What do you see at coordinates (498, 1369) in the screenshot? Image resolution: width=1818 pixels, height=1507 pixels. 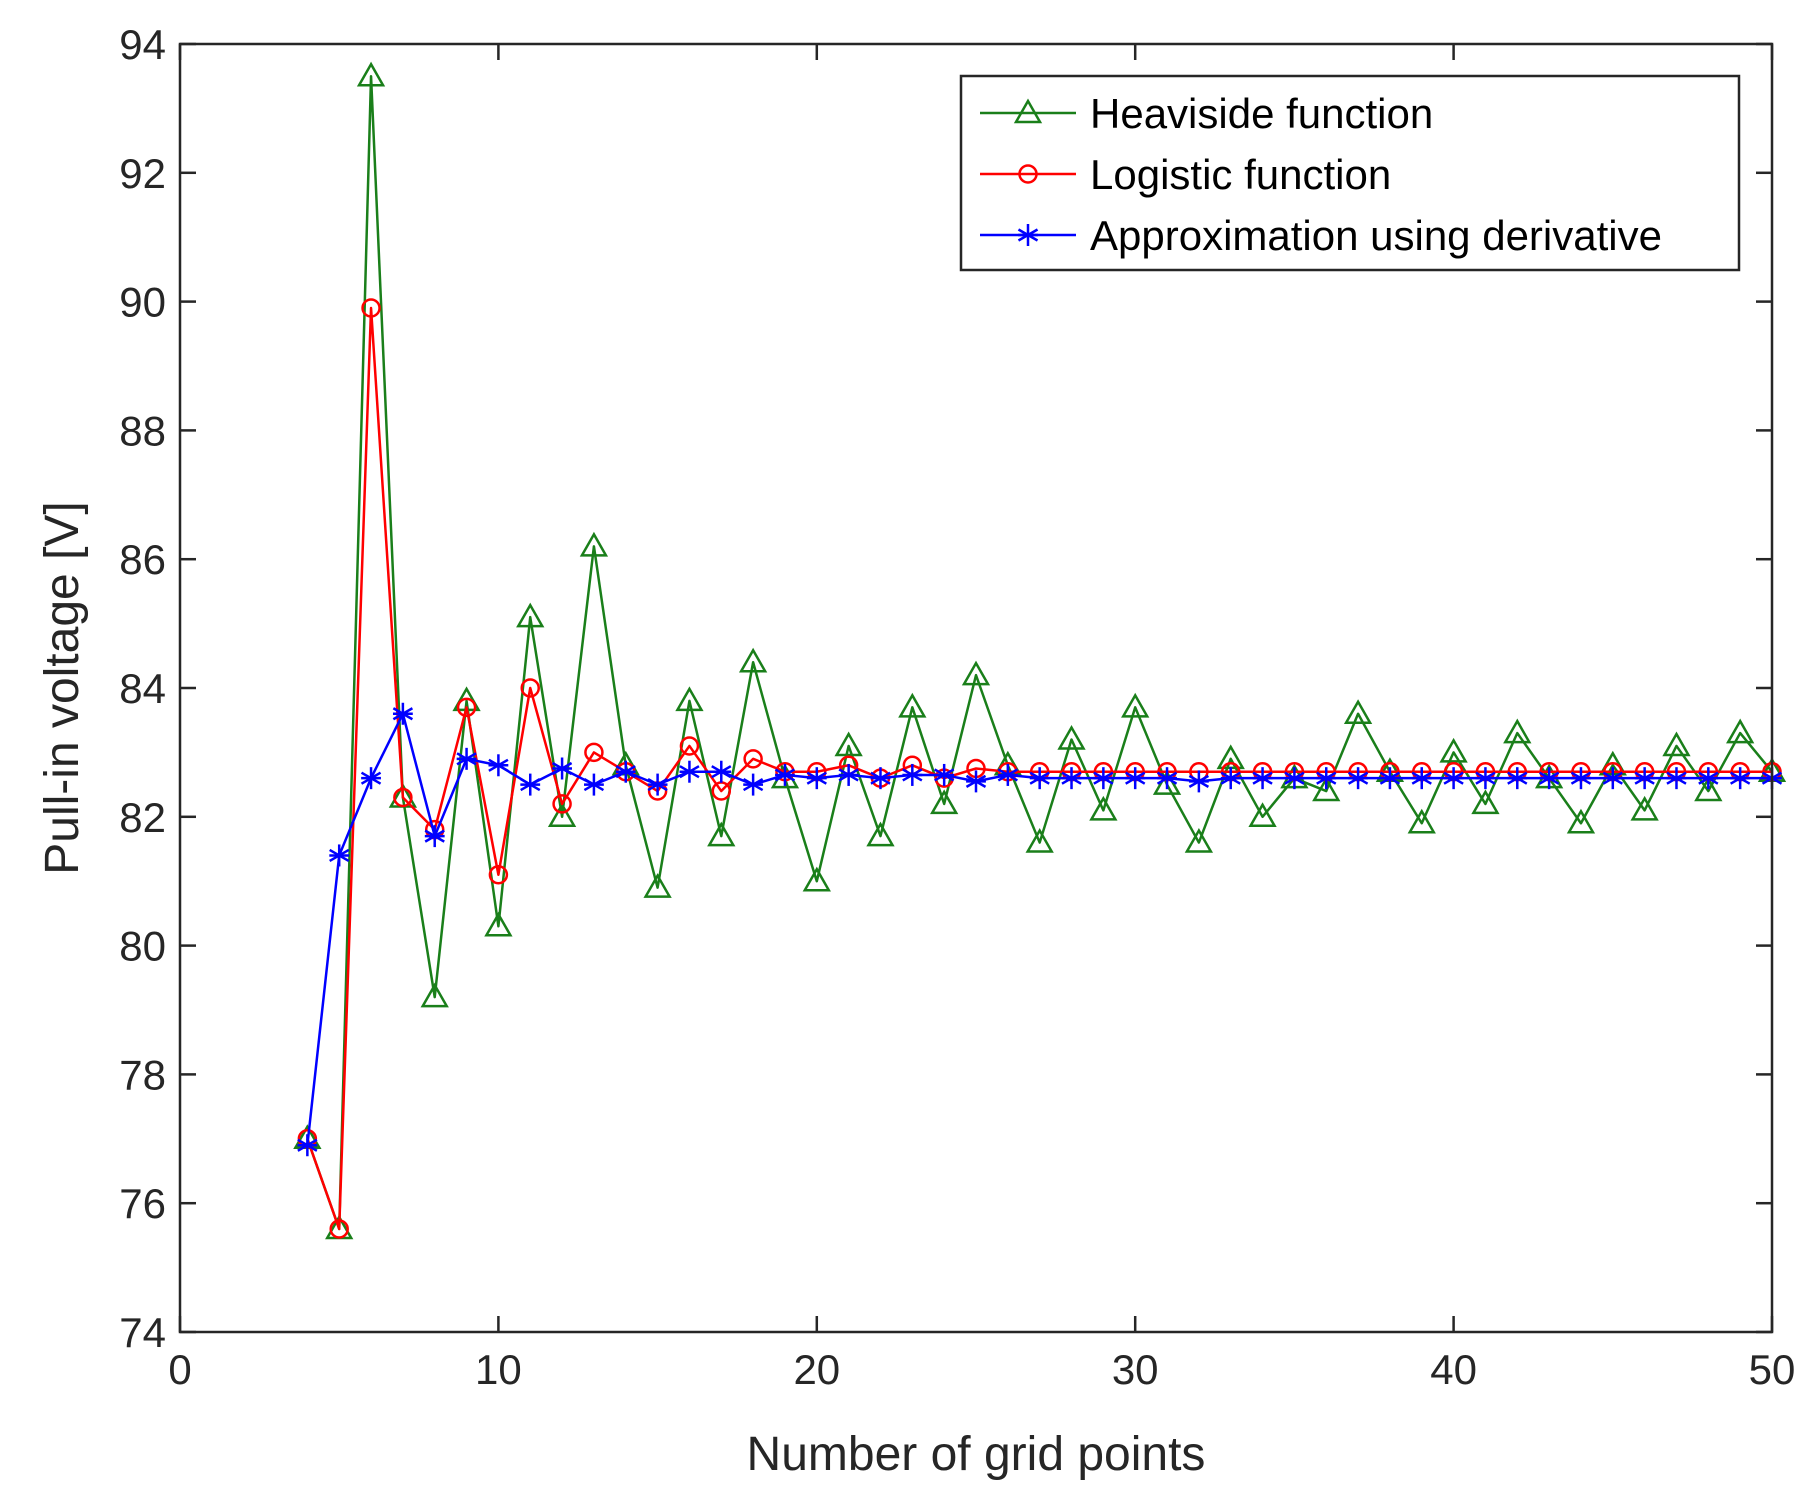 I see `x-tick-label: 10` at bounding box center [498, 1369].